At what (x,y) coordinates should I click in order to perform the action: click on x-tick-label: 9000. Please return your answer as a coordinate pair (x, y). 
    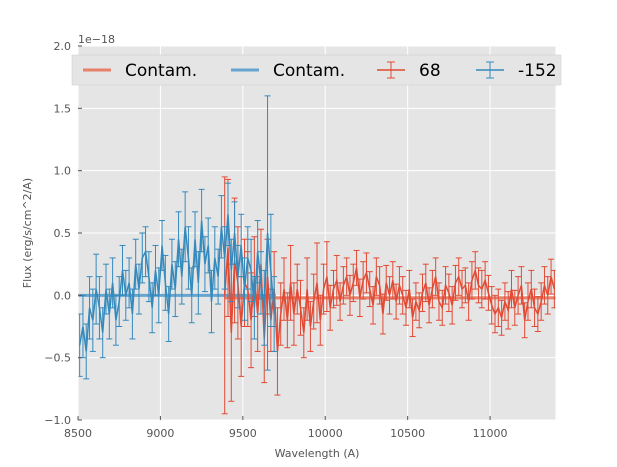
    Looking at the image, I should click on (160, 433).